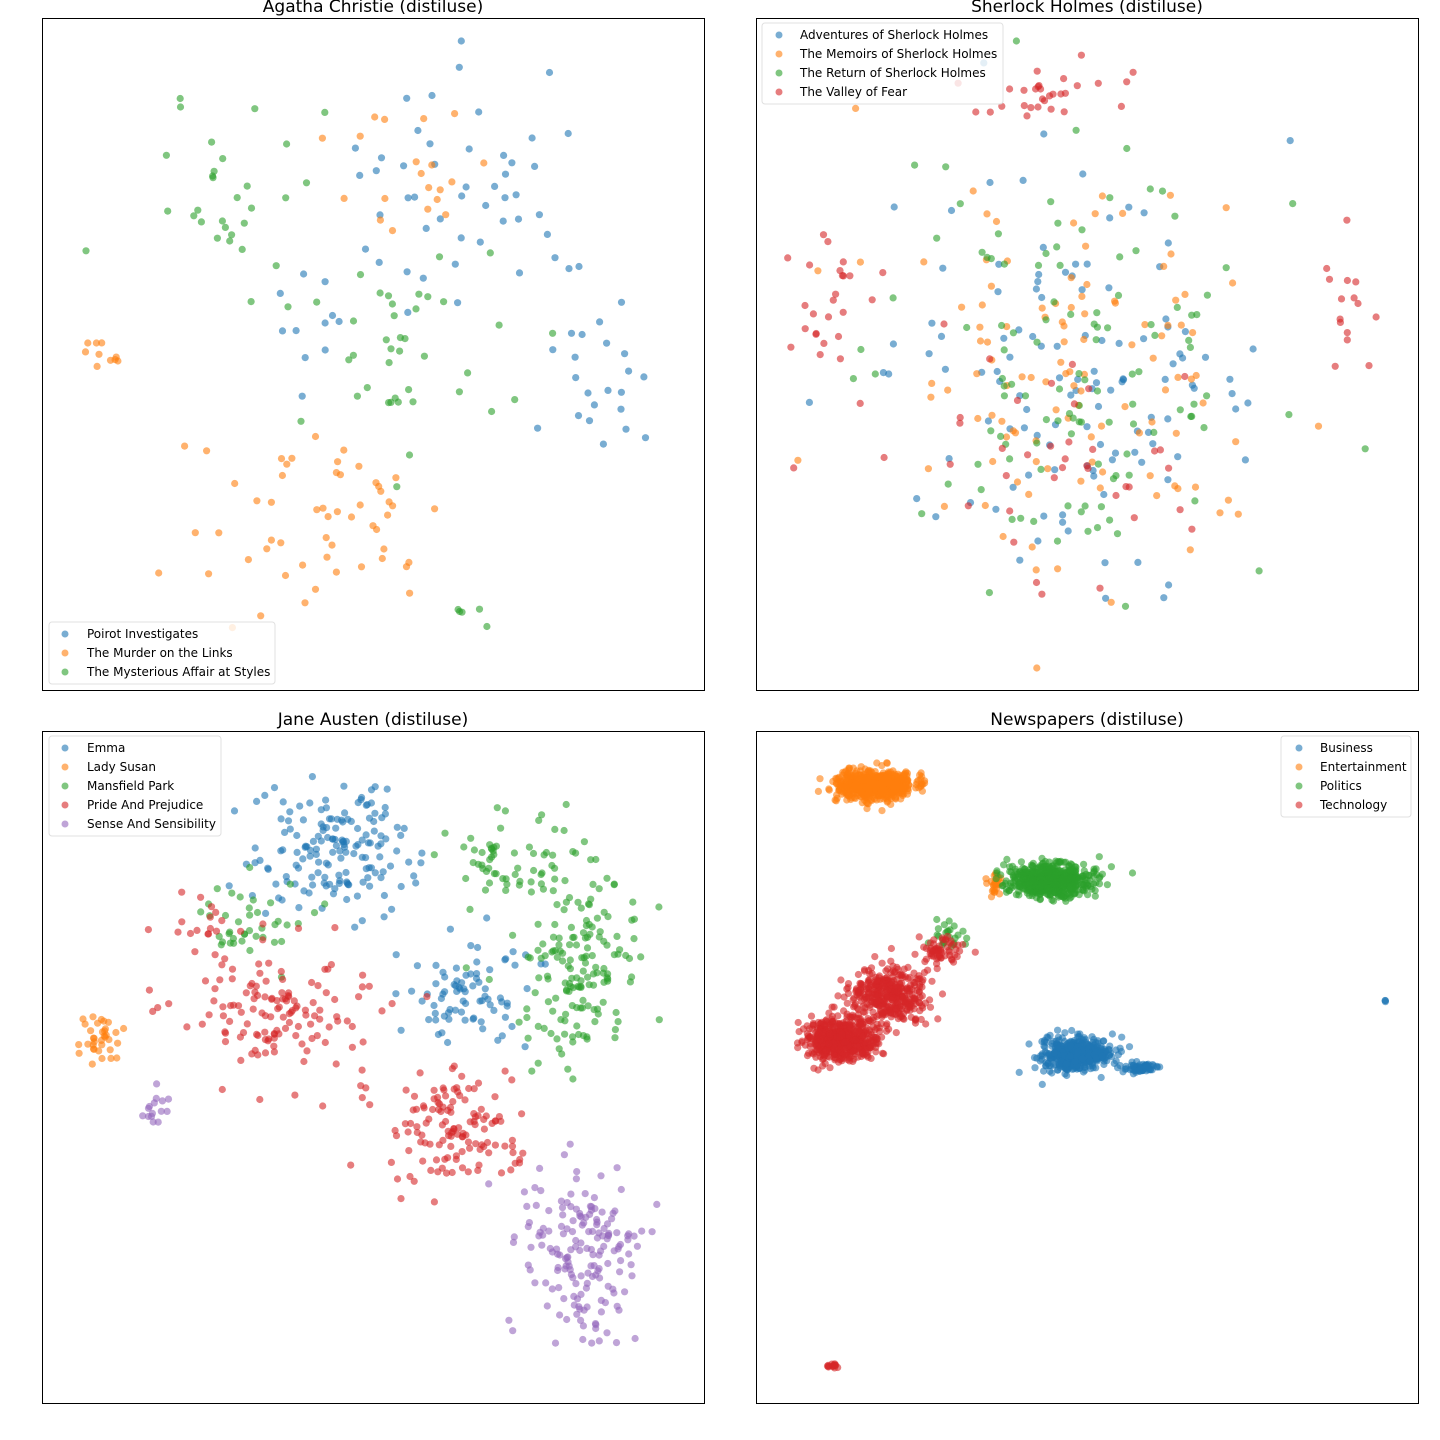  I want to click on legend-box, so click(882, 63).